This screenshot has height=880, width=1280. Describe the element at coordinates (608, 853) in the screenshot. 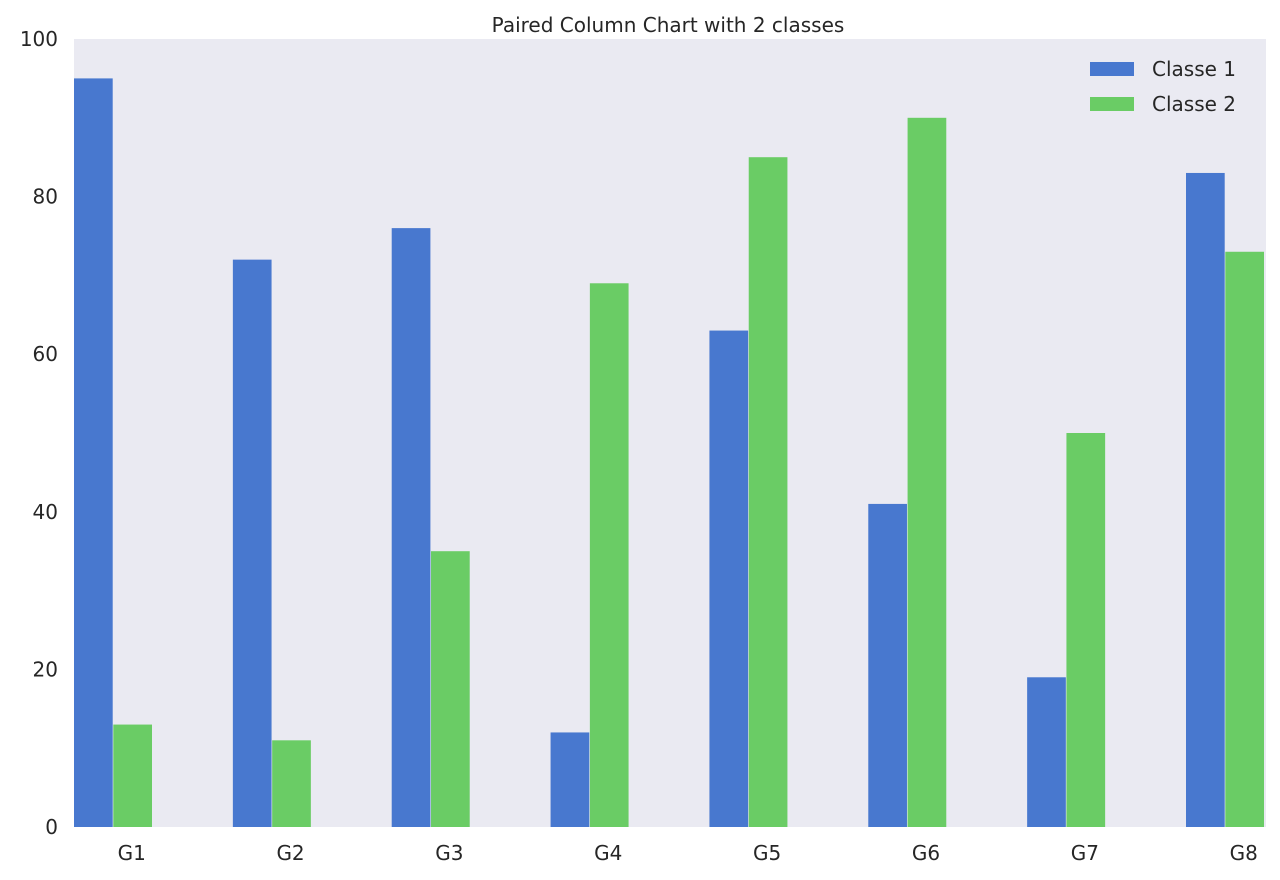

I see `x-tick-label-g4: G4` at that location.